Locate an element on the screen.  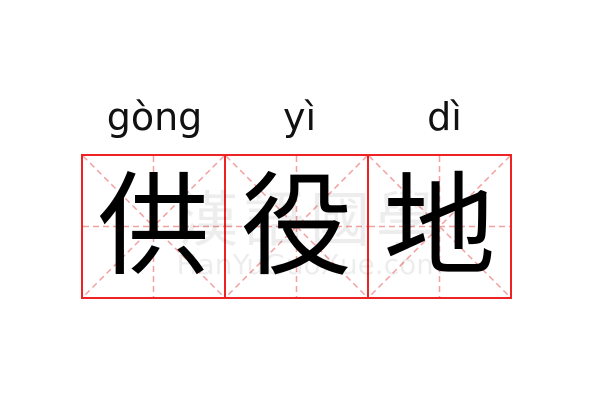
hanzi-2: 地 is located at coordinates (439, 226).